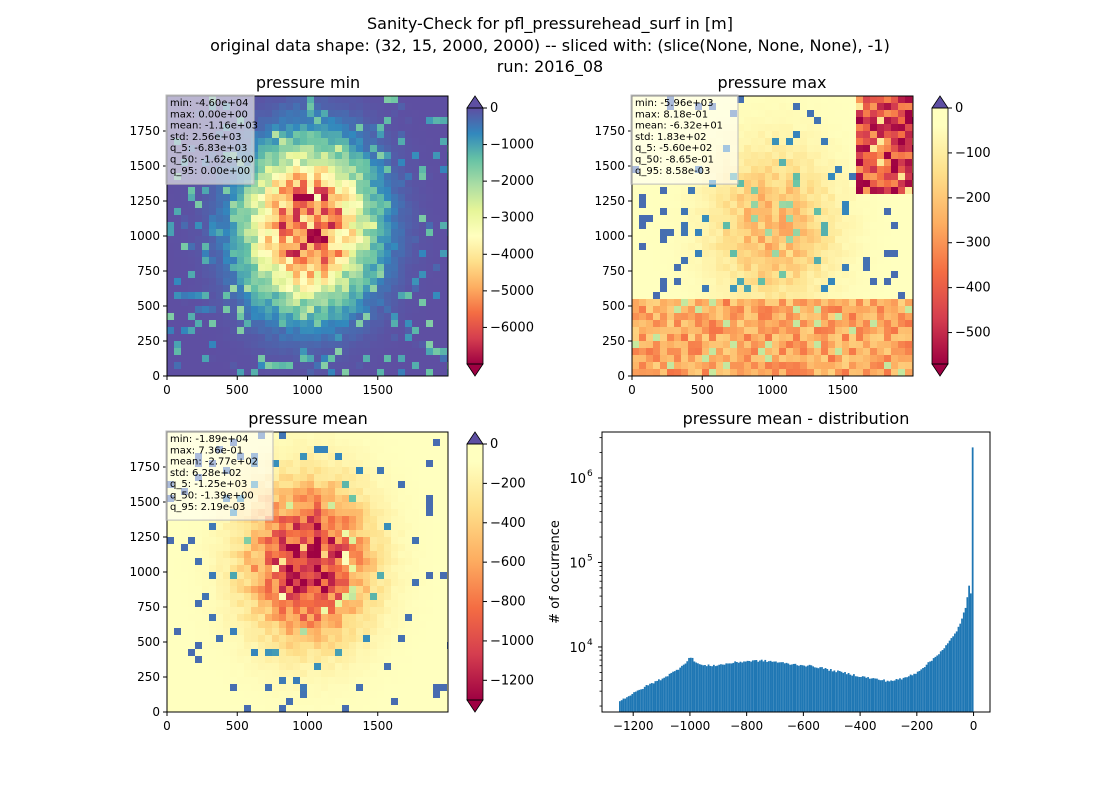  Describe the element at coordinates (959, 108) in the screenshot. I see `colorbar-tick-label: 0` at that location.